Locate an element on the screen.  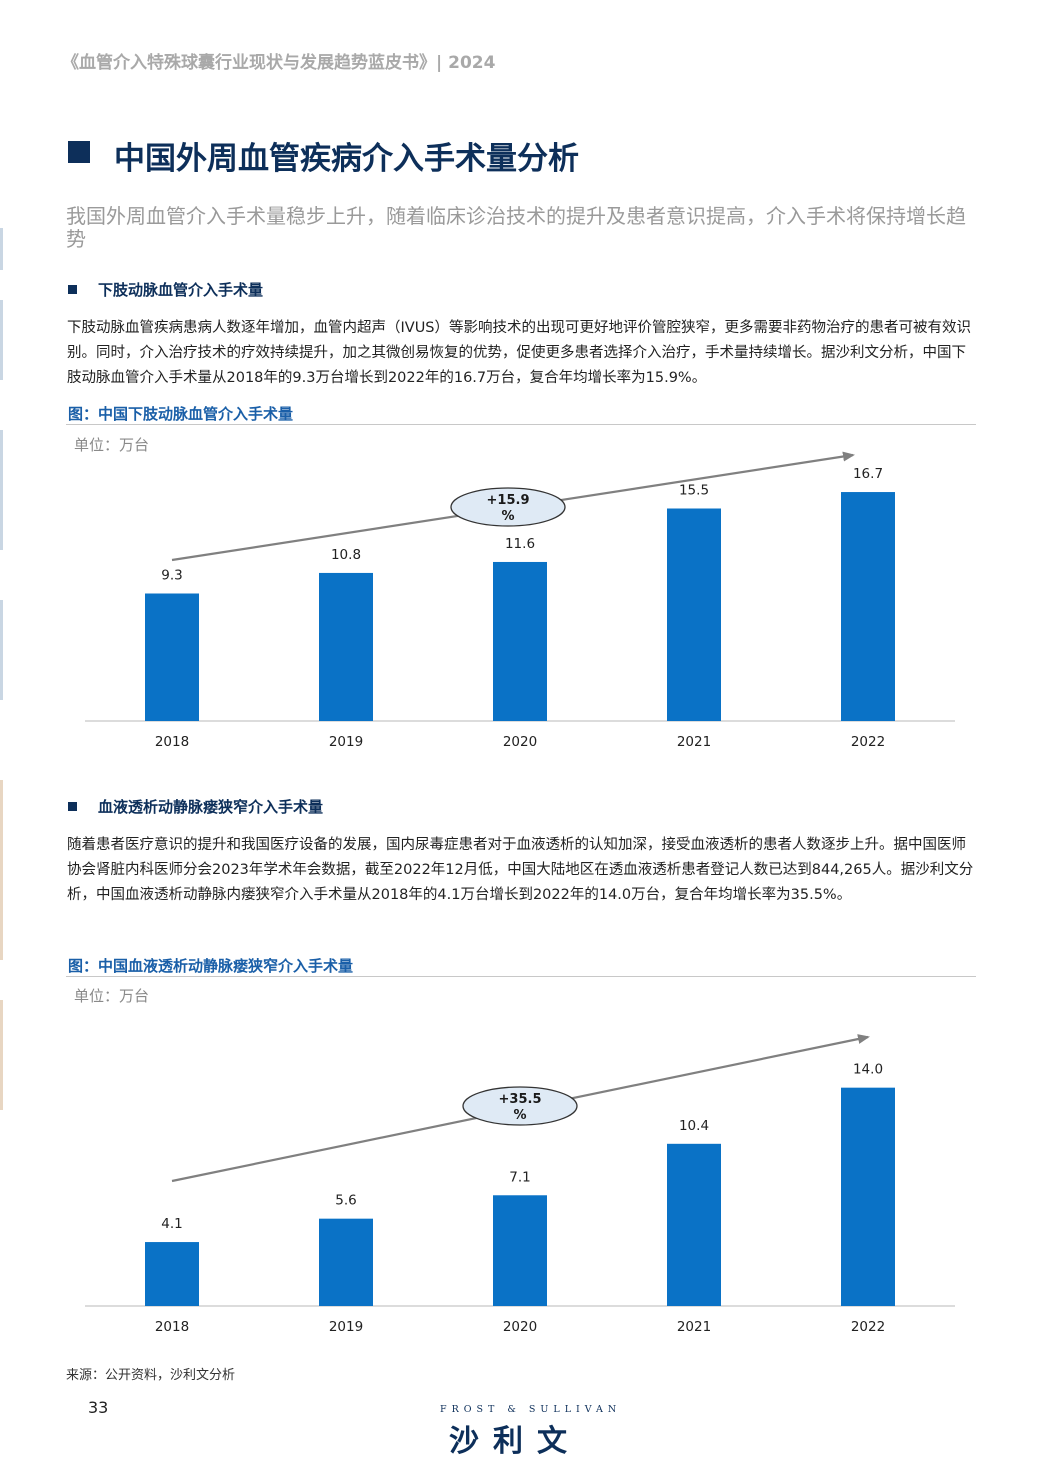
brand-logo-chinese: 沙利文 is located at coordinates (515, 1441).